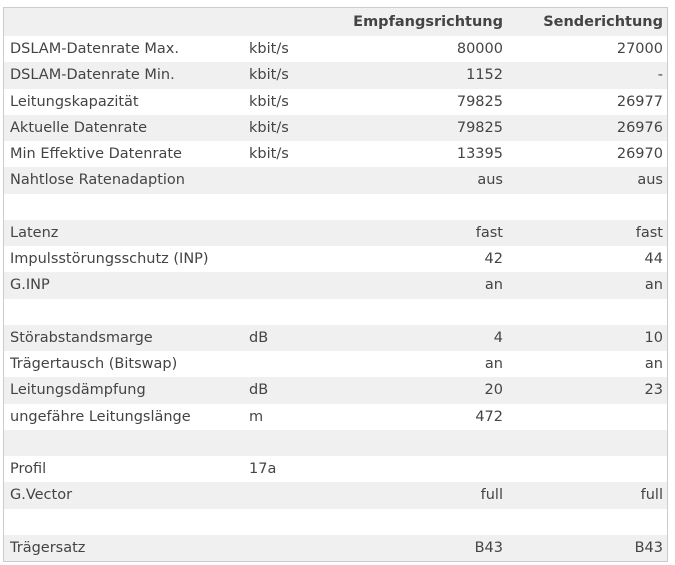 The image size is (675, 565). I want to click on table-row: DSLAM-Datenrate Min. kbit/s 1152 -, so click(335, 75).